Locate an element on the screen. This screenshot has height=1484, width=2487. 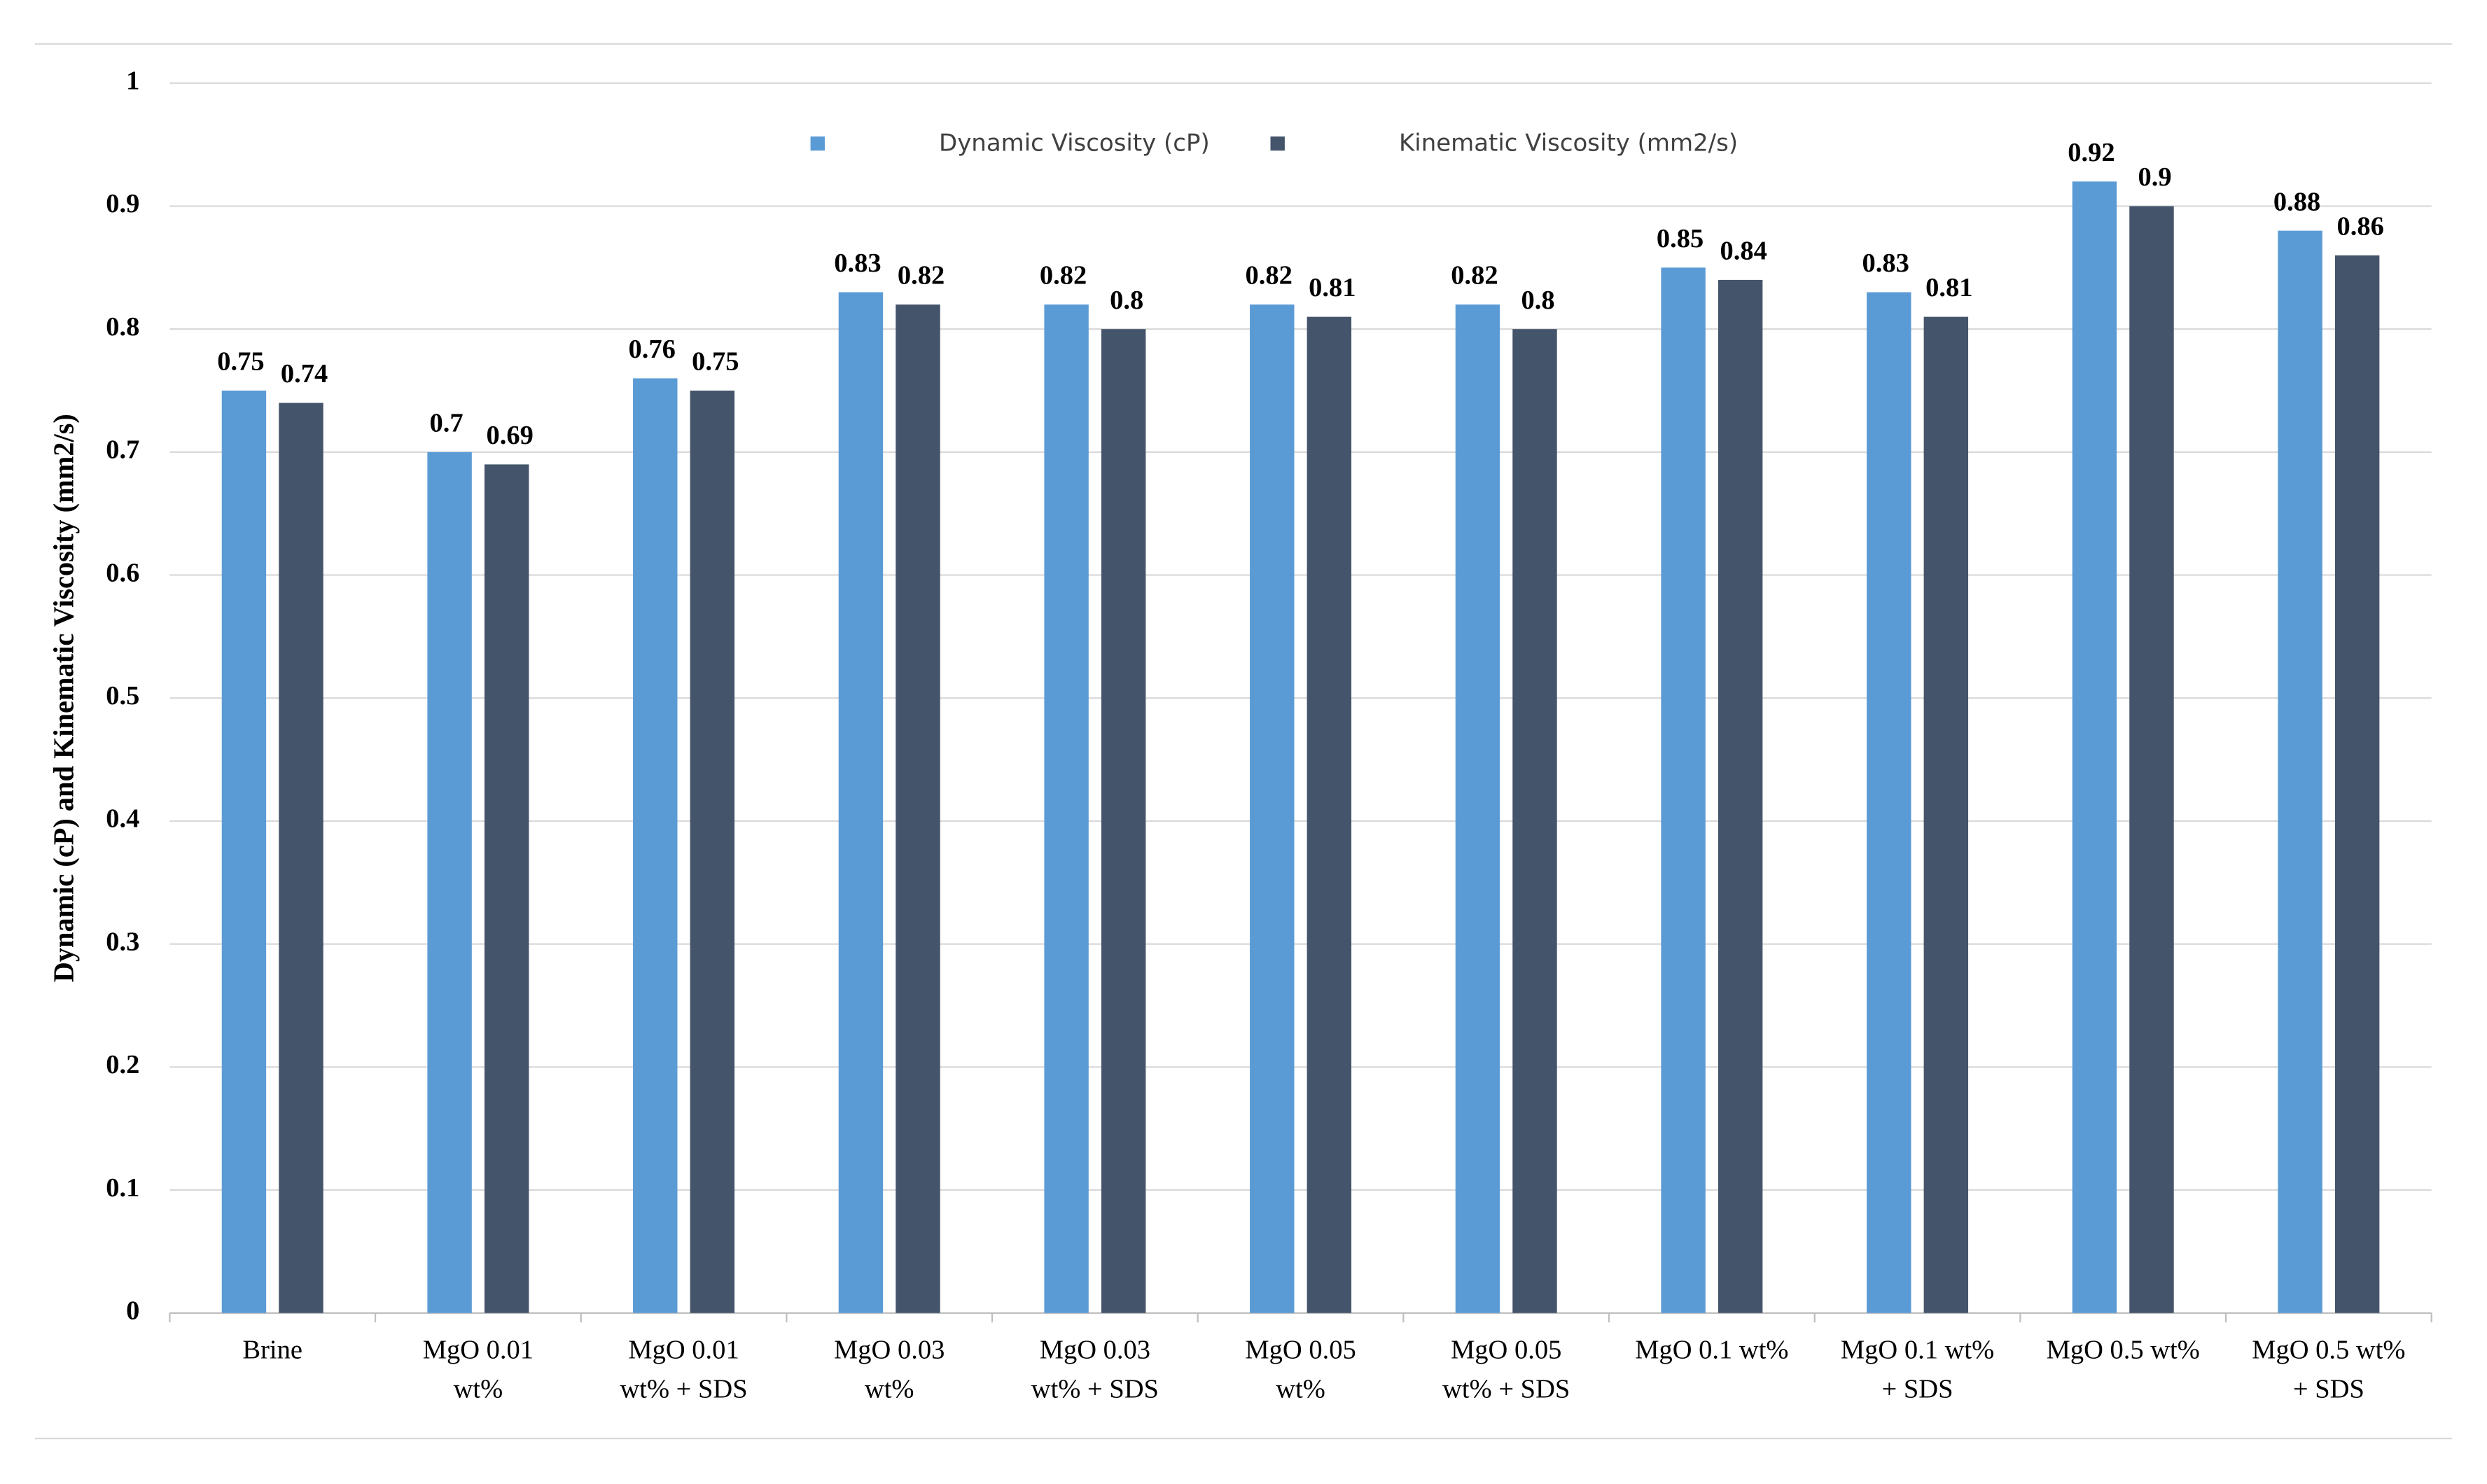
value-label: 0.7 is located at coordinates (447, 423).